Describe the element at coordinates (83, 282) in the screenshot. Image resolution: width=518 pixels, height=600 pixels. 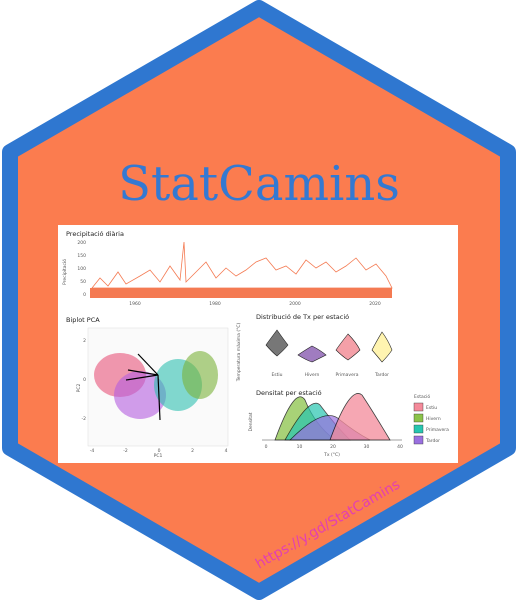
I see `tick-label: 50` at that location.